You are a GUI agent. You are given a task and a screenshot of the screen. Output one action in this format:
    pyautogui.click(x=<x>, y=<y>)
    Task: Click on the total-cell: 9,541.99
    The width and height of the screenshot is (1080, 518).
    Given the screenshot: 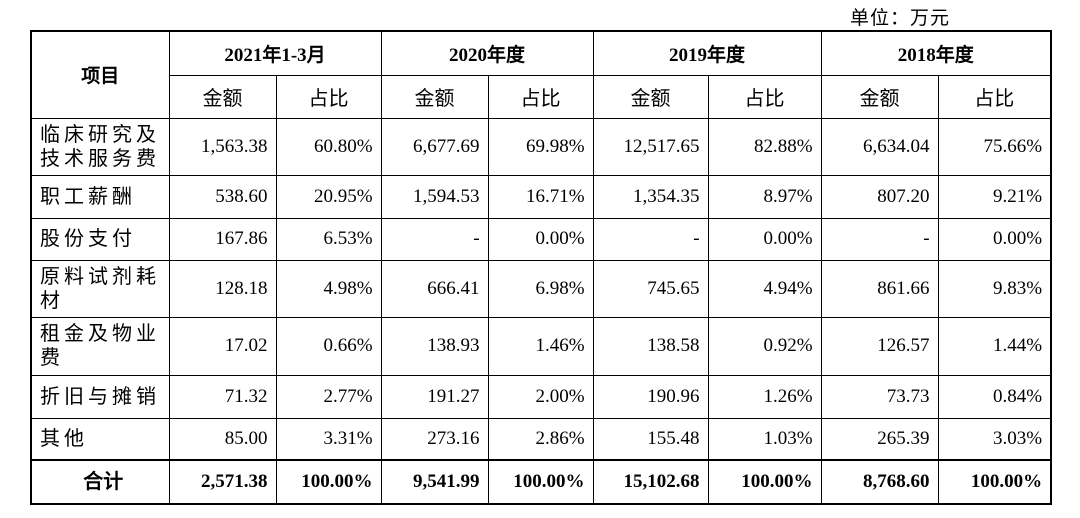 What is the action you would take?
    pyautogui.click(x=434, y=482)
    